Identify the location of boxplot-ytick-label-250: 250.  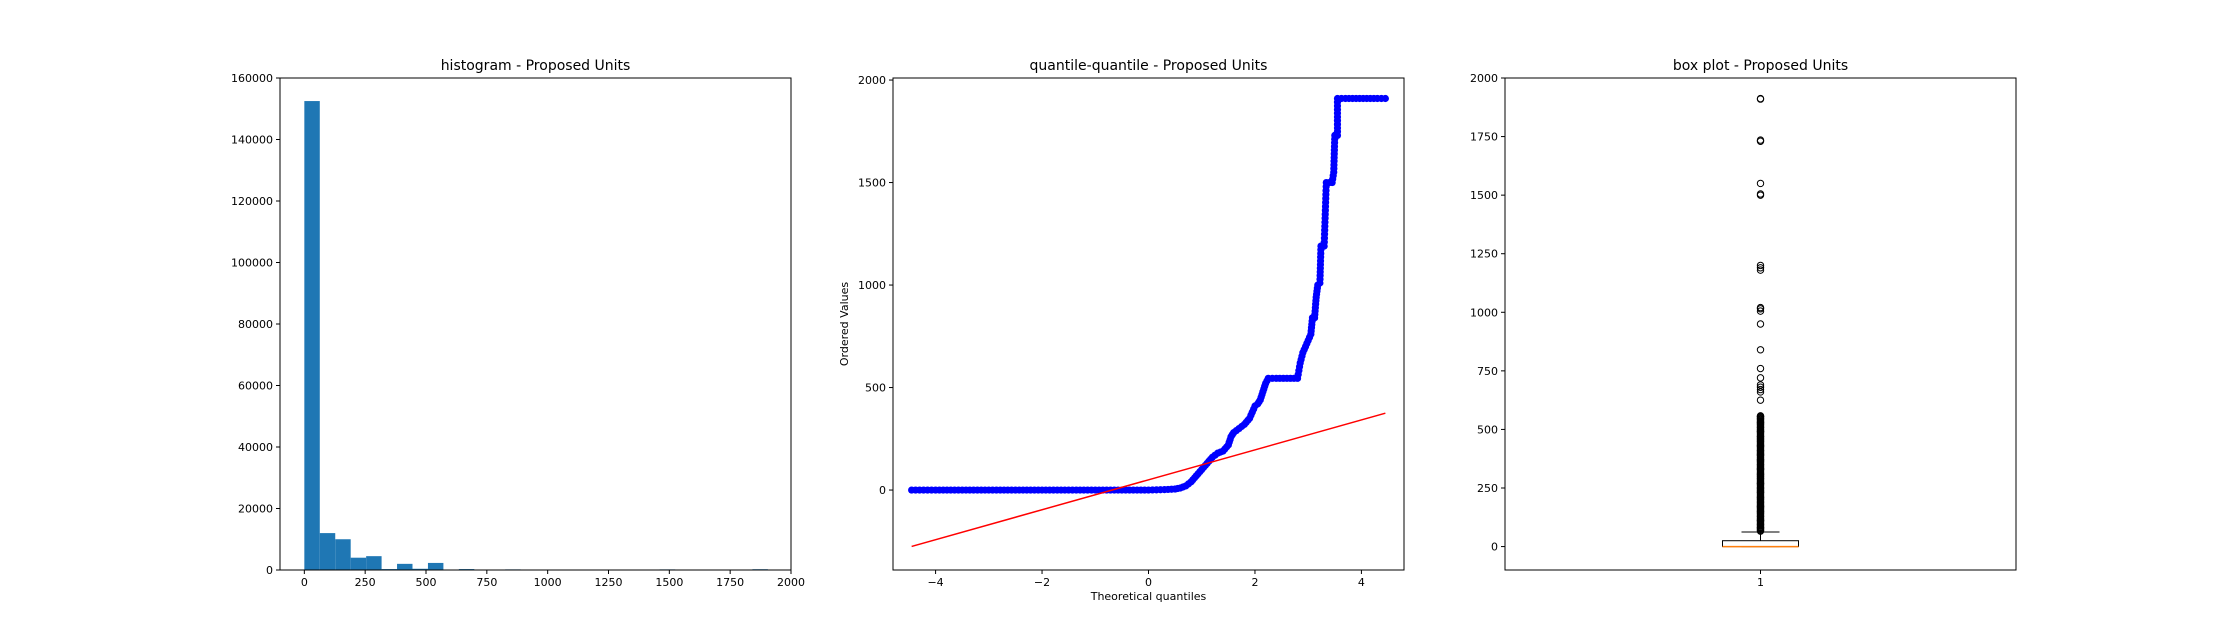
(1487, 488).